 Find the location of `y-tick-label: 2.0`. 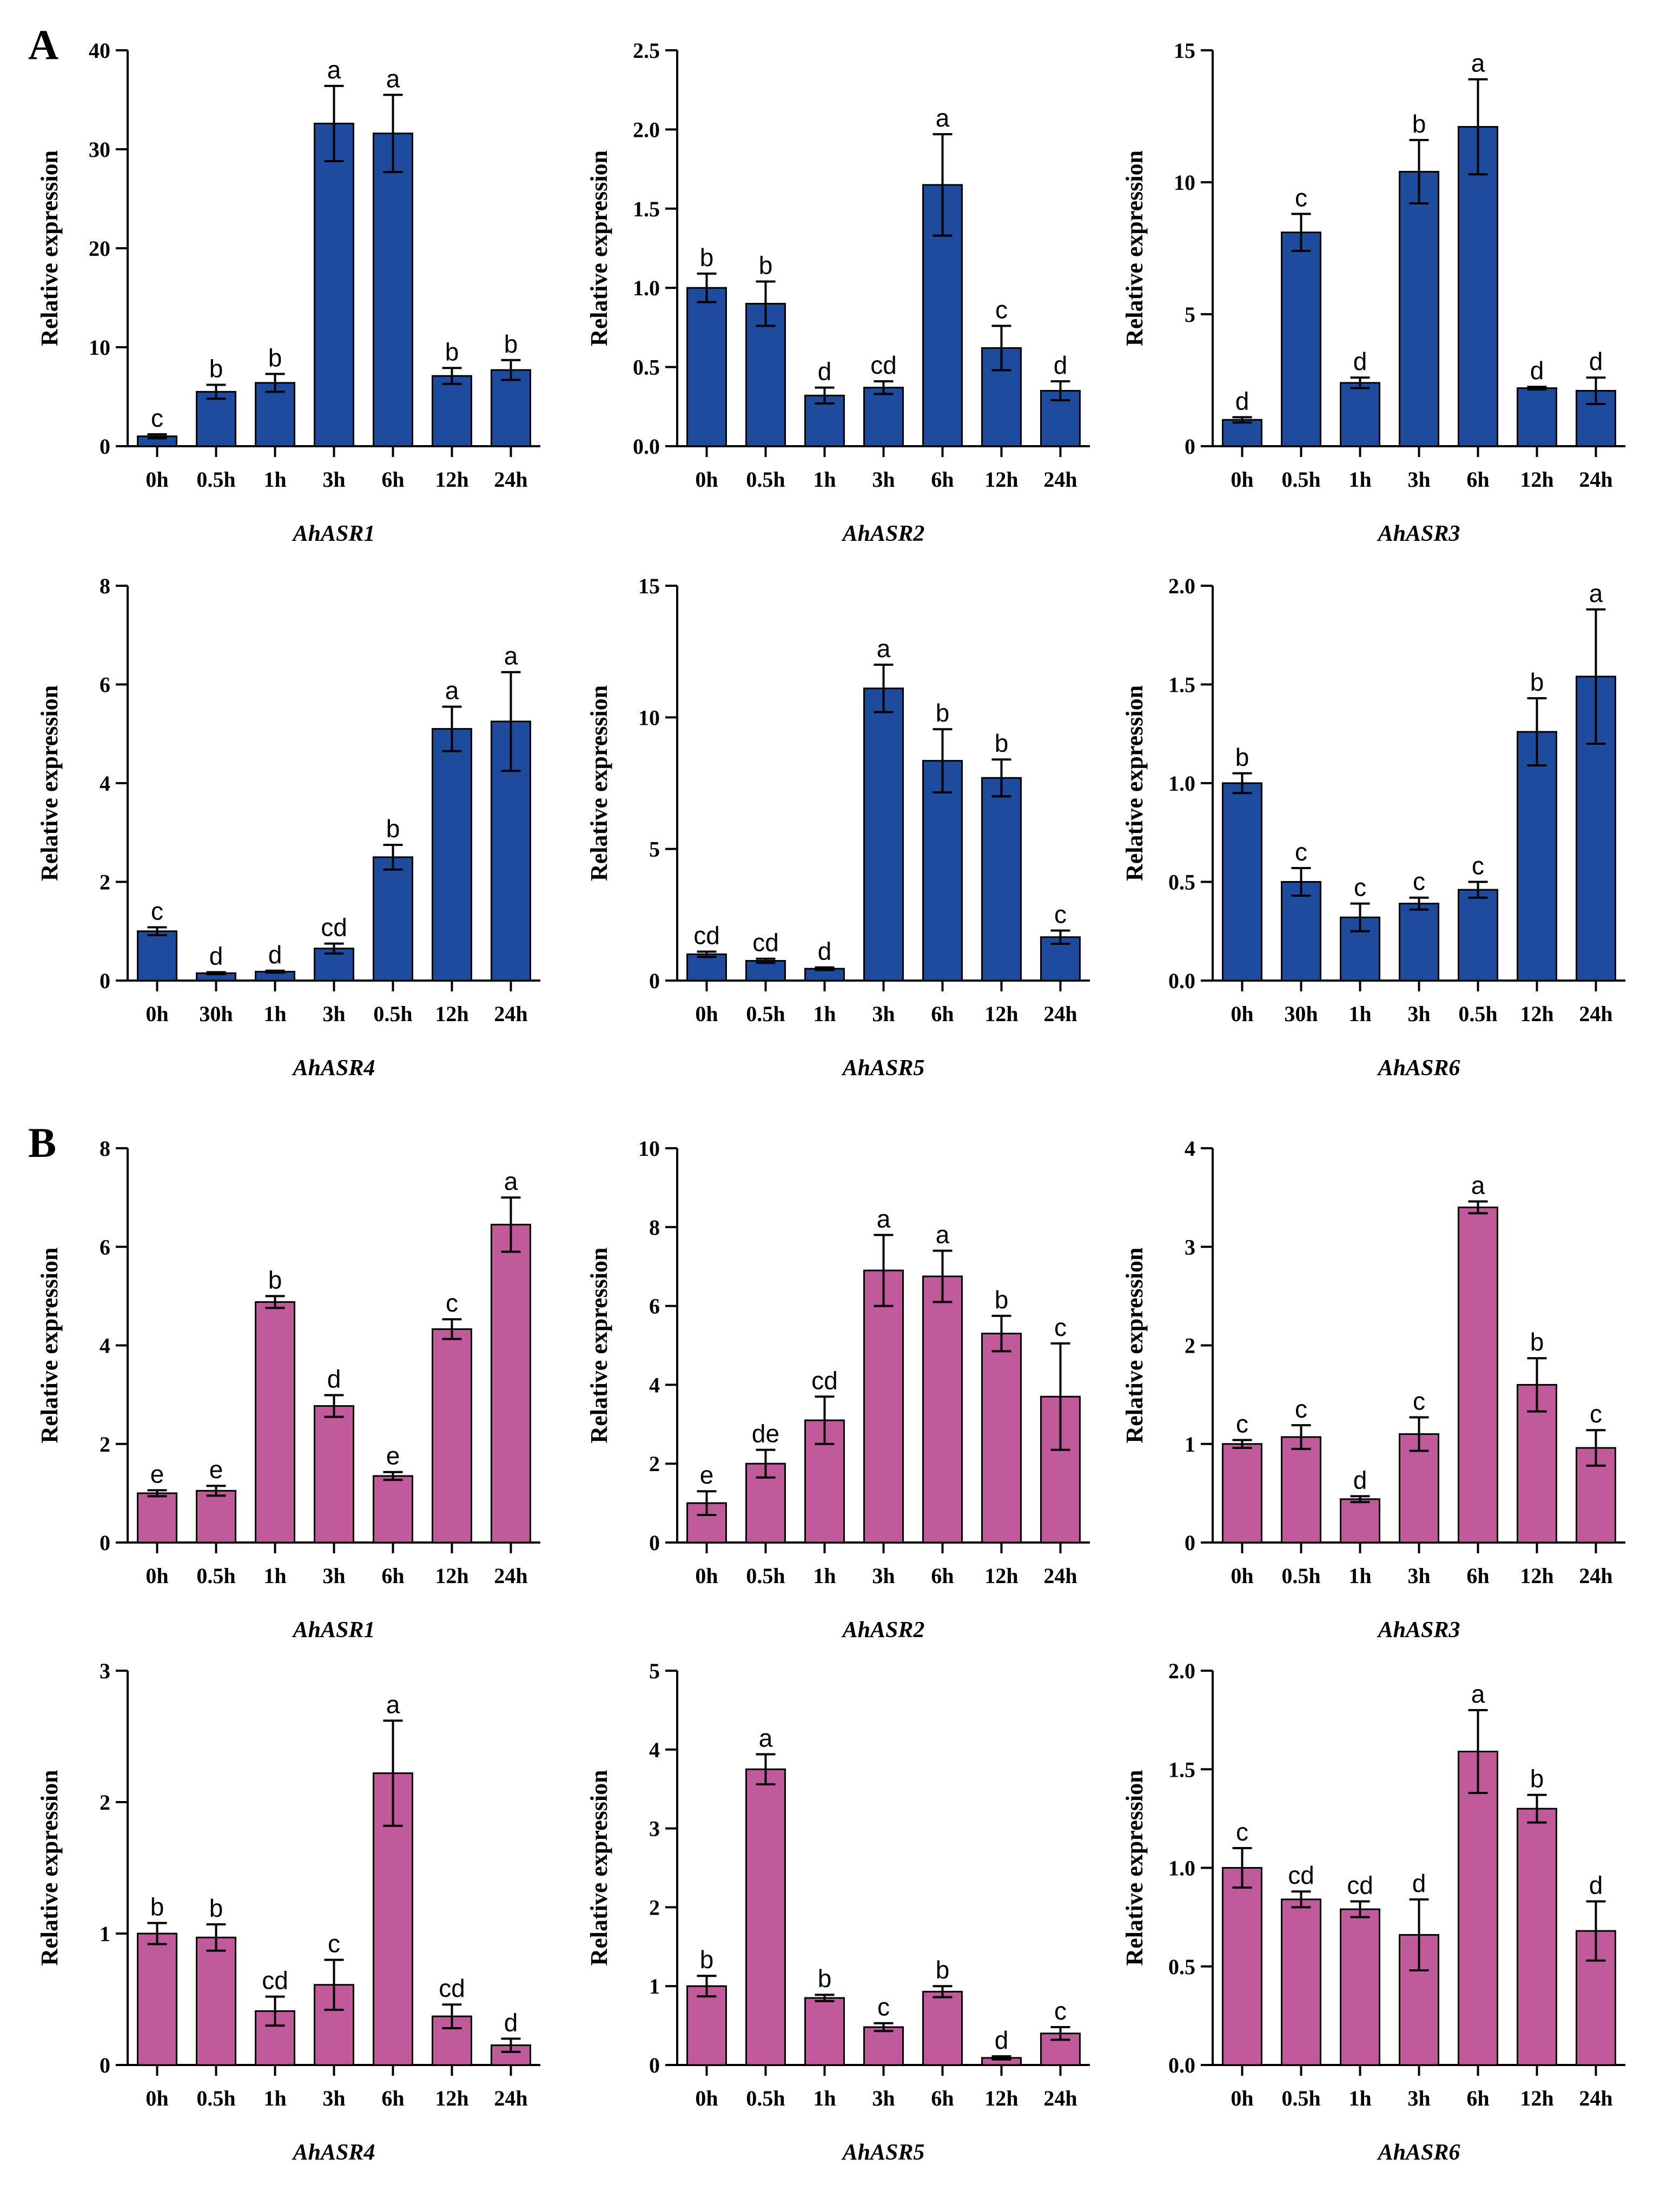

y-tick-label: 2.0 is located at coordinates (647, 129).